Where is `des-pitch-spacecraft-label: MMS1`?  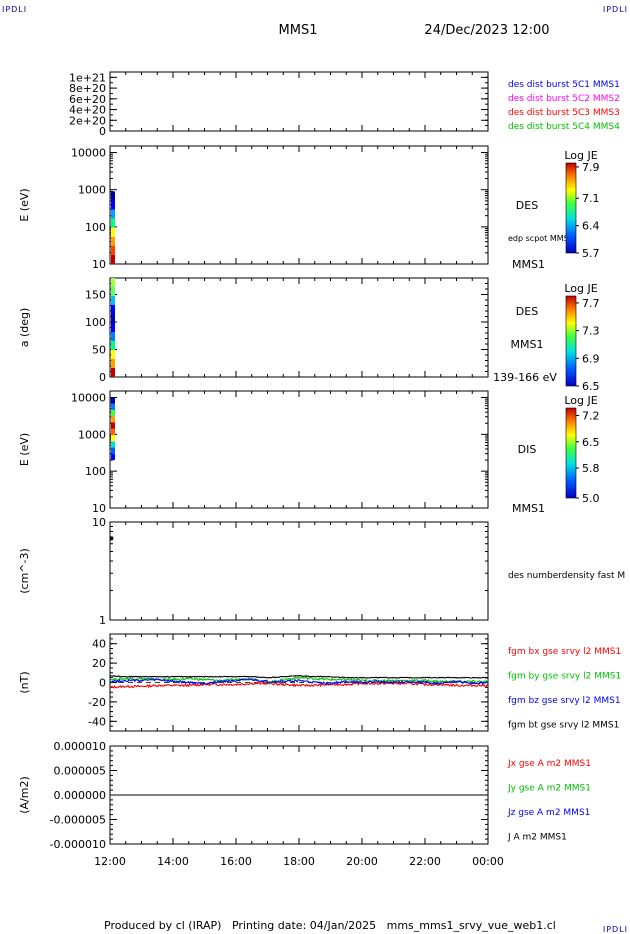
des-pitch-spacecraft-label: MMS1 is located at coordinates (527, 344).